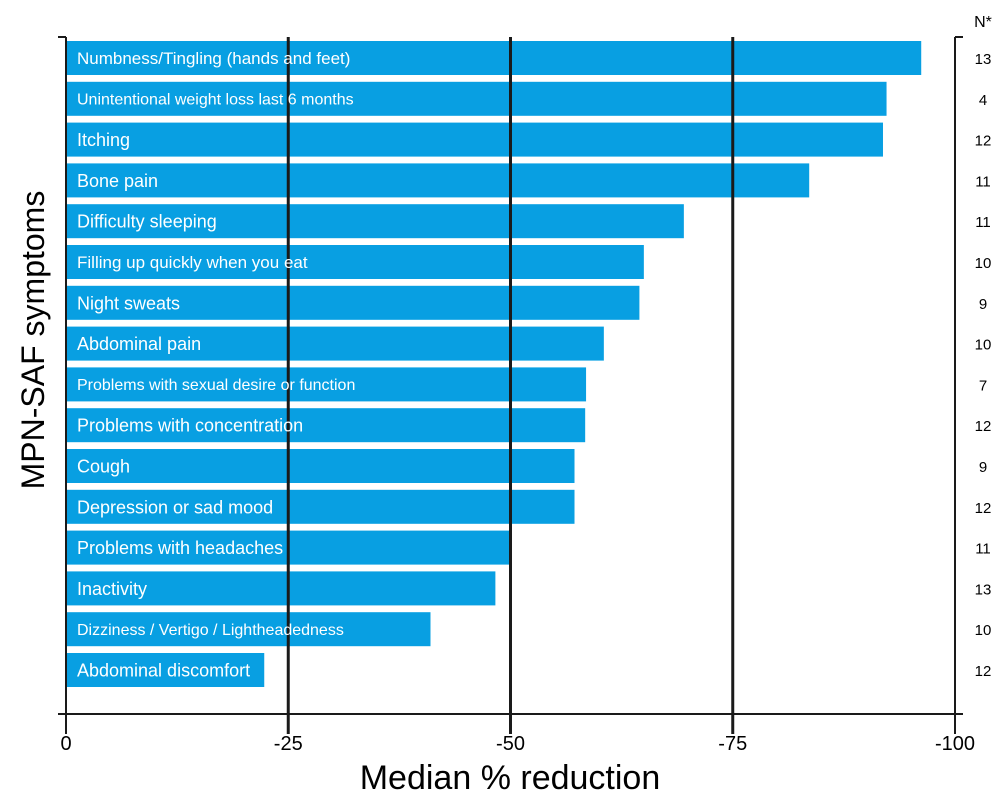  What do you see at coordinates (103, 140) in the screenshot?
I see `bar-label-3: Itching` at bounding box center [103, 140].